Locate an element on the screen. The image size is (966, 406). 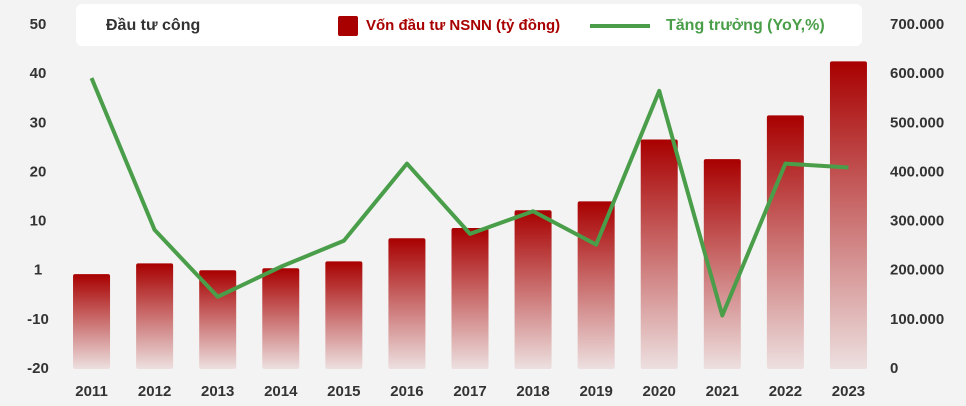
x-tick-label: 2014 is located at coordinates (281, 391).